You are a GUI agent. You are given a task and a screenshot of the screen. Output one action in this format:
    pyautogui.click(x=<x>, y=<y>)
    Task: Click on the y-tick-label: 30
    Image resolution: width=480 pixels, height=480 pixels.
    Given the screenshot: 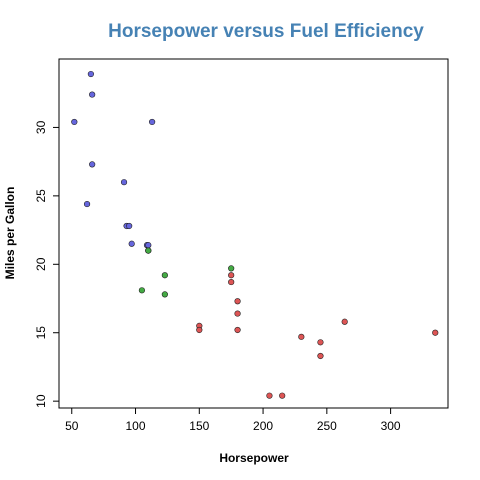 What is the action you would take?
    pyautogui.click(x=41, y=127)
    